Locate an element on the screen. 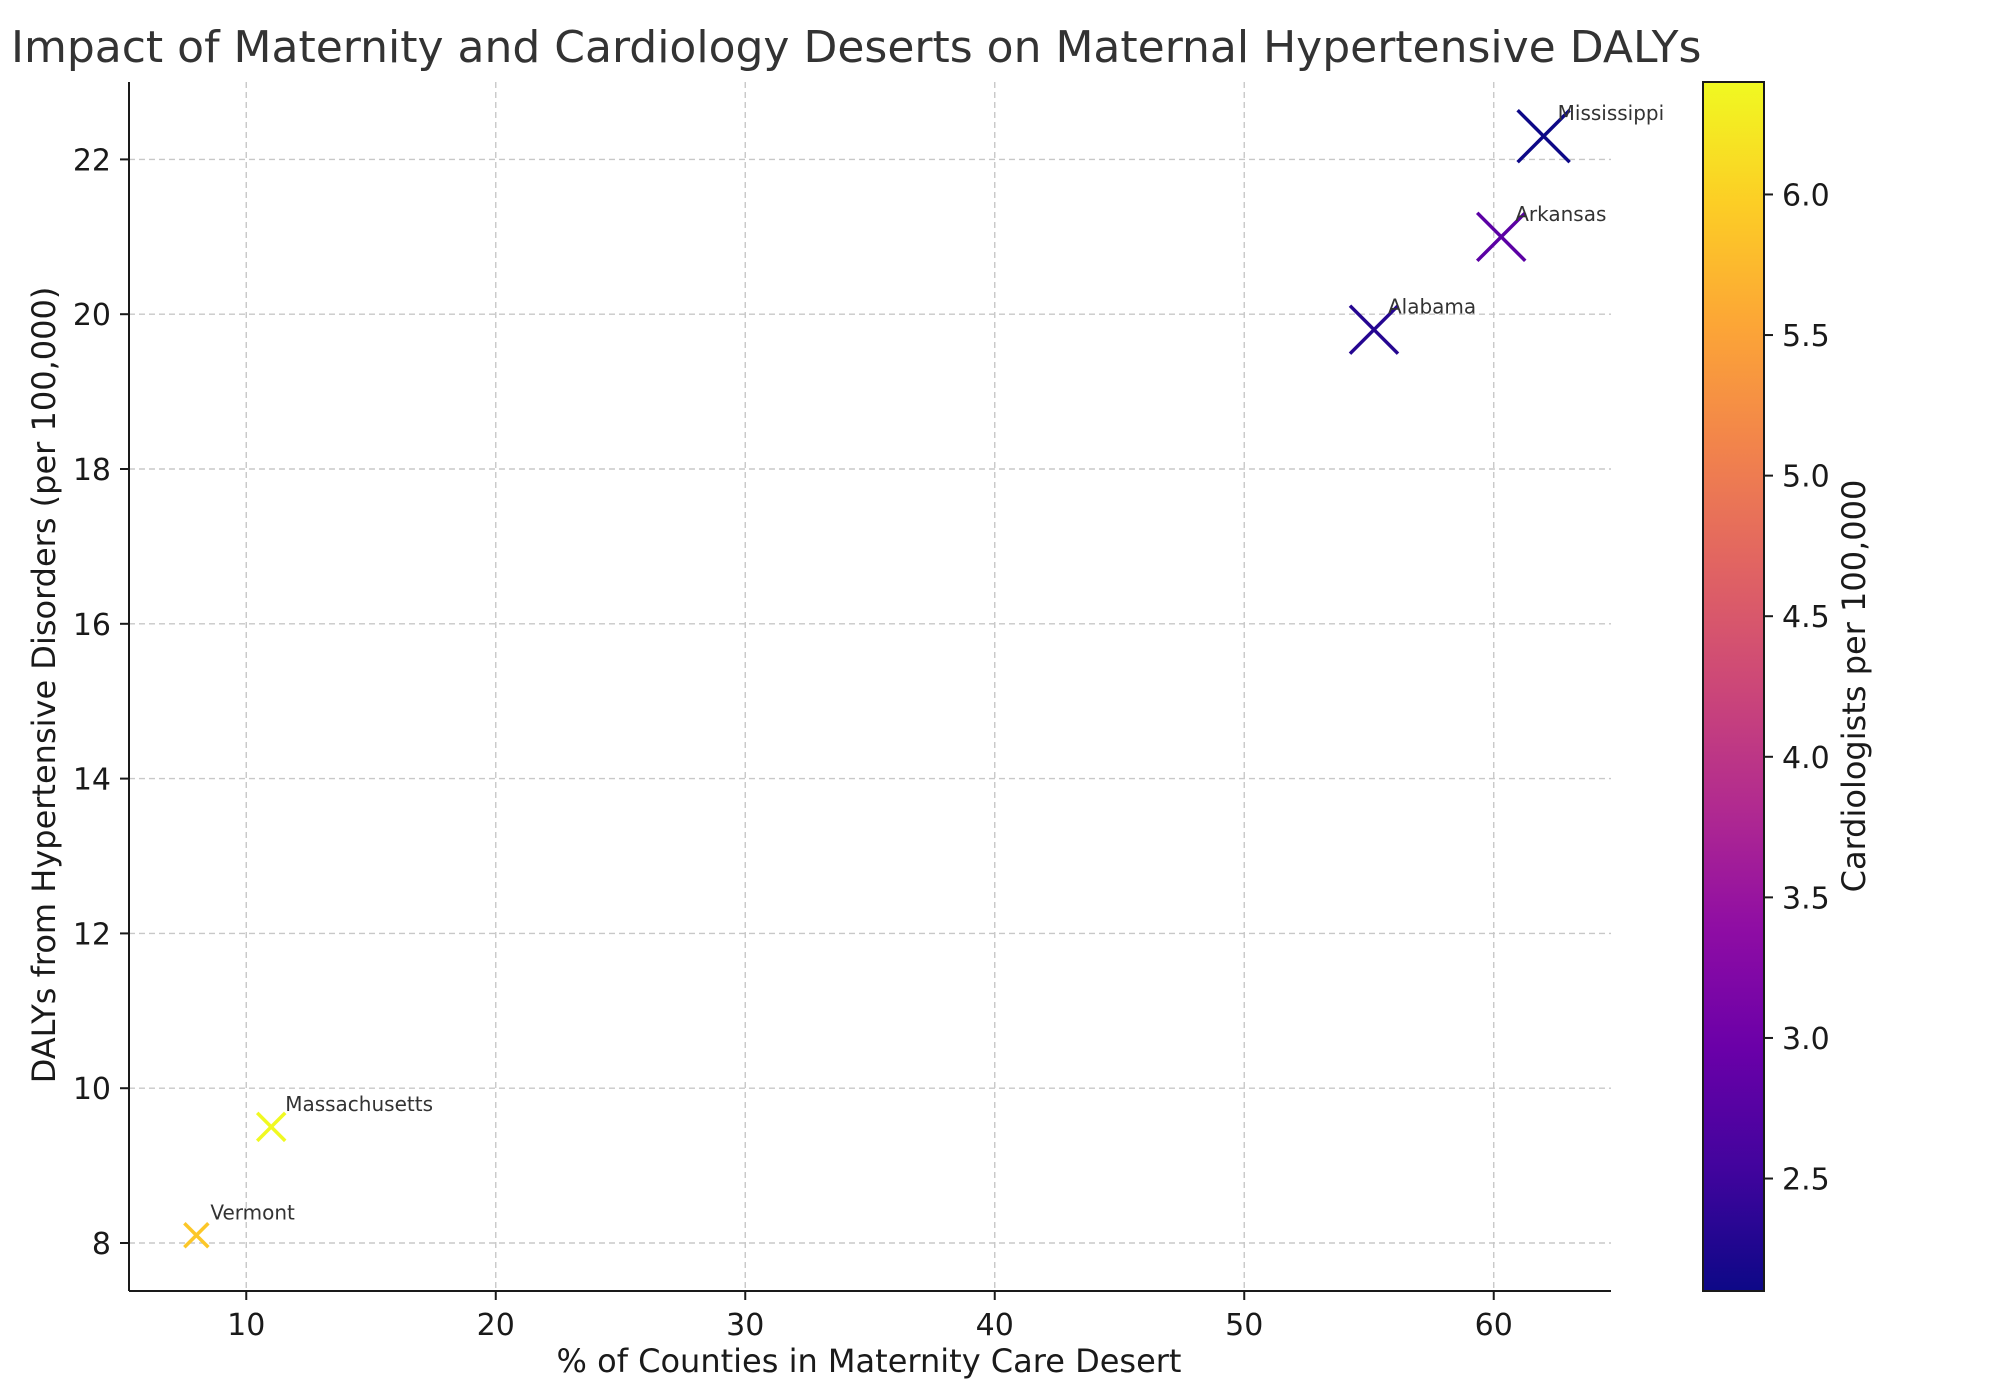  x-axis-label: % of Counties in Maternity Care Desert is located at coordinates (869, 1361).